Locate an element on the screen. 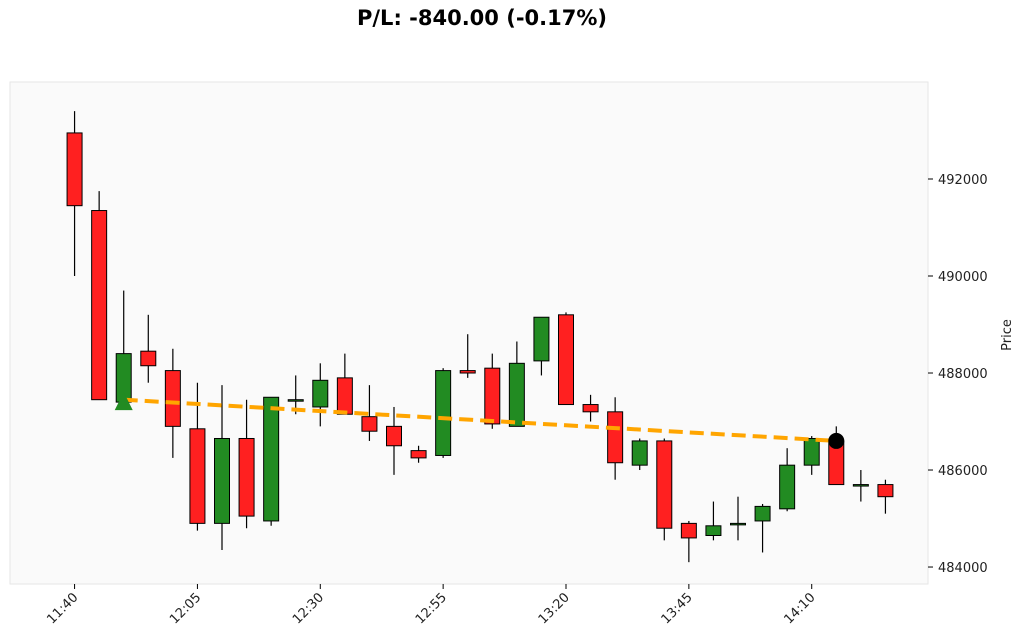 The height and width of the screenshot is (644, 1024). y-tick-label: 486000 is located at coordinates (963, 471).